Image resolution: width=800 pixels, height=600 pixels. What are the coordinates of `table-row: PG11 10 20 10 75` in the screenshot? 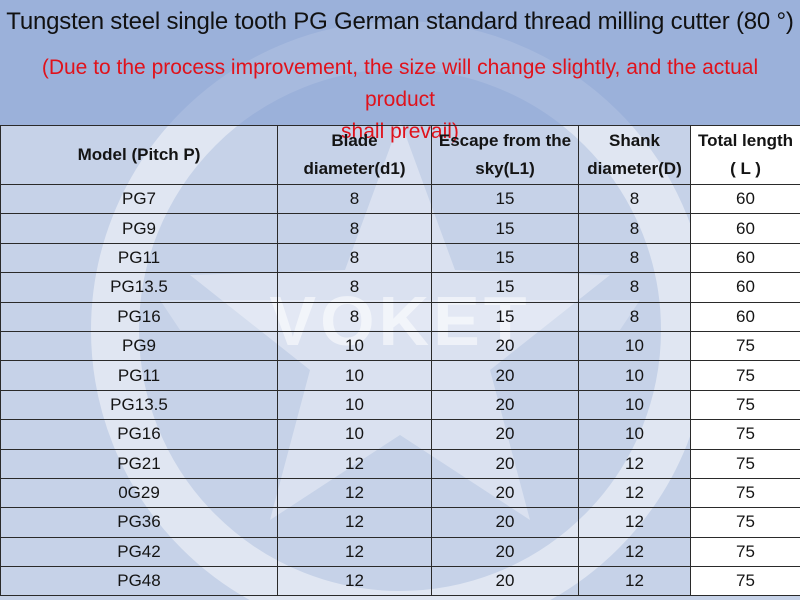 It's located at (400, 375).